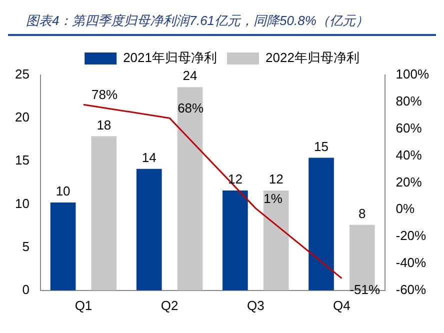 The image size is (444, 333). Describe the element at coordinates (169, 305) in the screenshot. I see `x-tick-label: Q2` at that location.